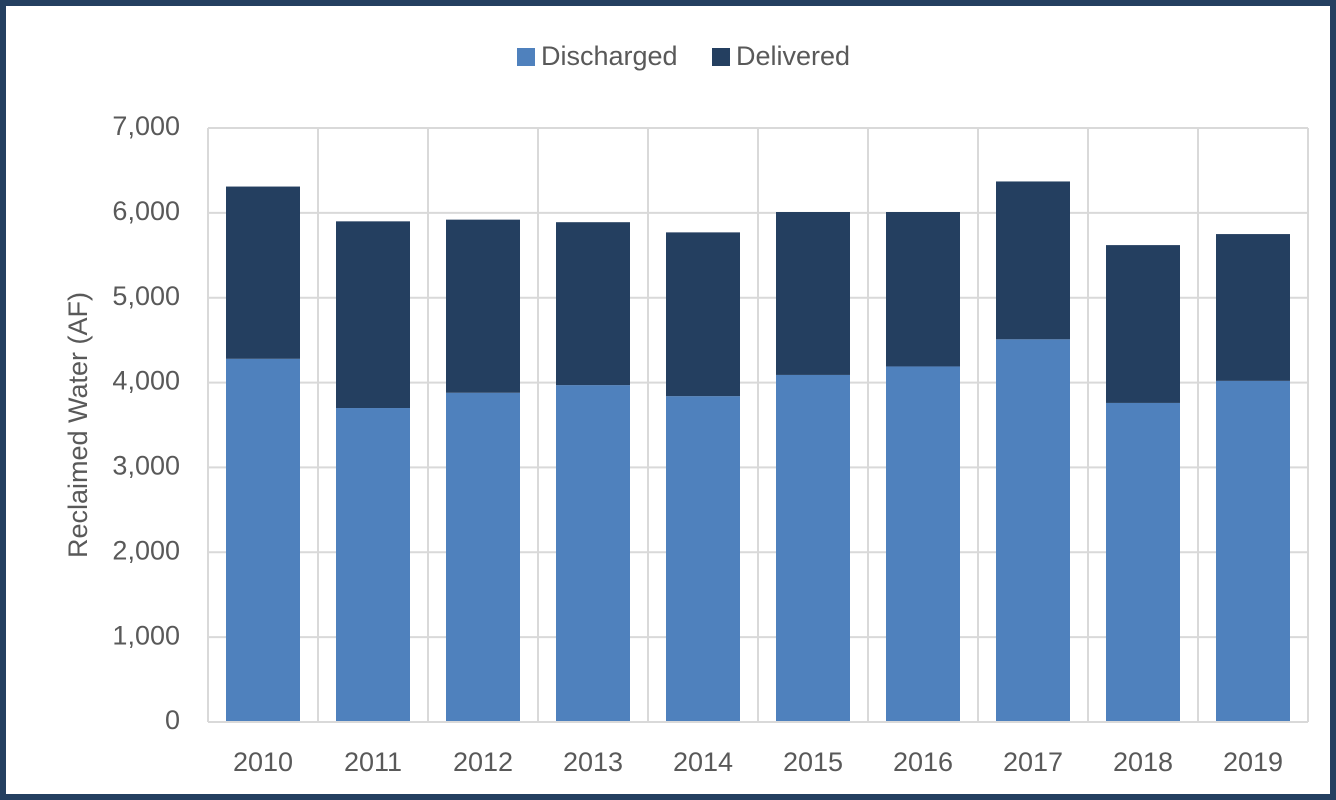 The height and width of the screenshot is (800, 1336). What do you see at coordinates (373, 762) in the screenshot?
I see `x-tick-label: 2011` at bounding box center [373, 762].